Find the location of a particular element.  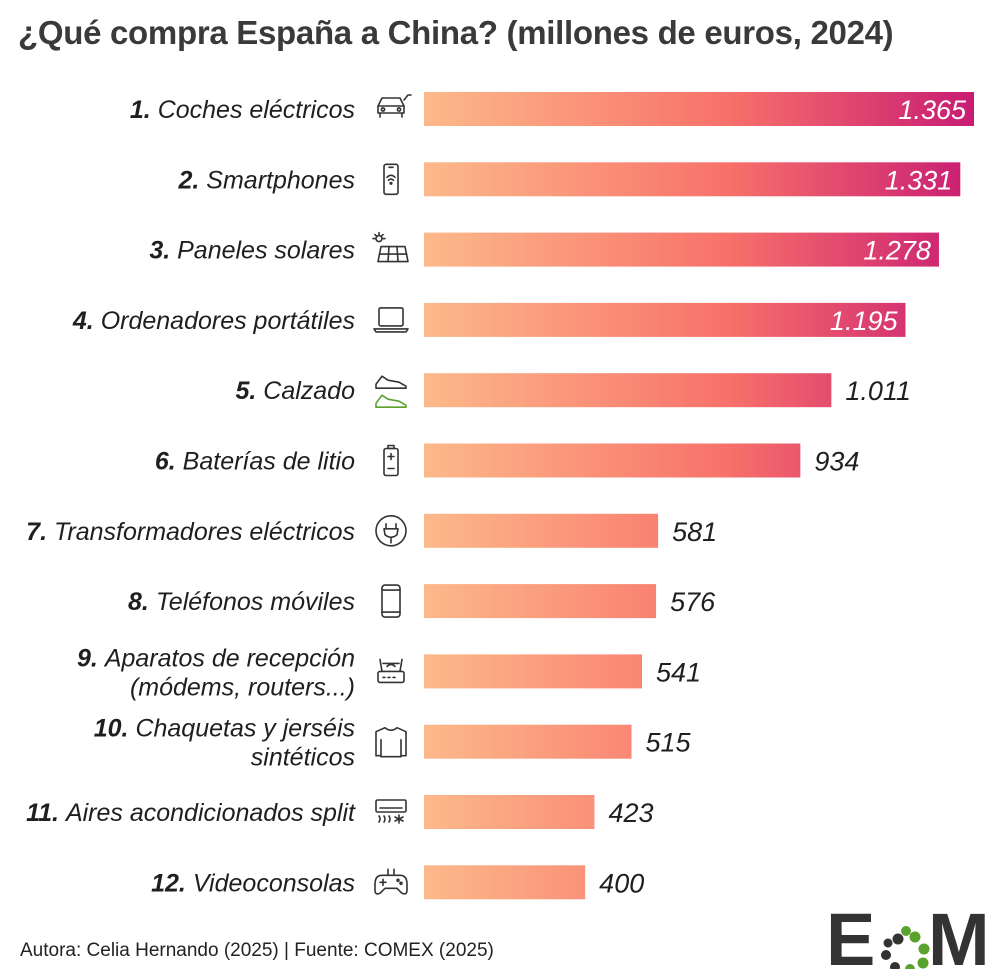

value-label: 581 is located at coordinates (694, 532).